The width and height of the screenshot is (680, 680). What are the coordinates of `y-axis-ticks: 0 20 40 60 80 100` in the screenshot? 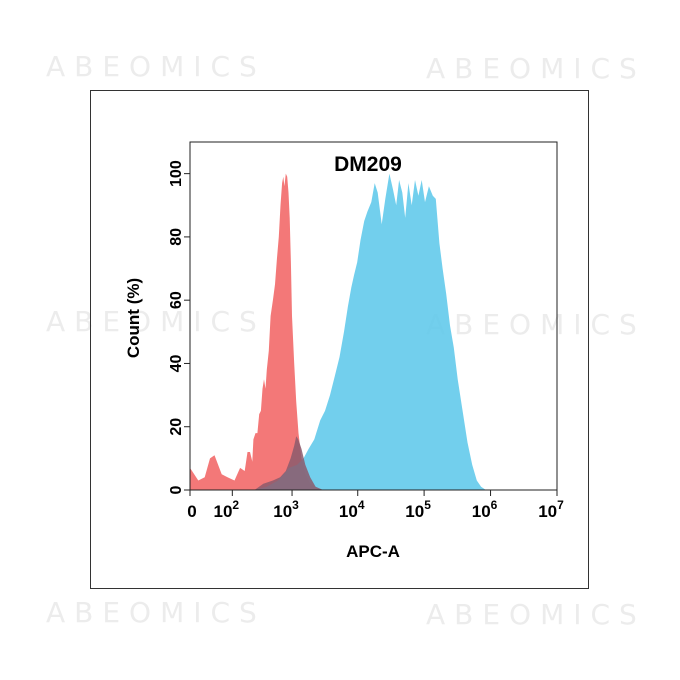 It's located at (179, 327).